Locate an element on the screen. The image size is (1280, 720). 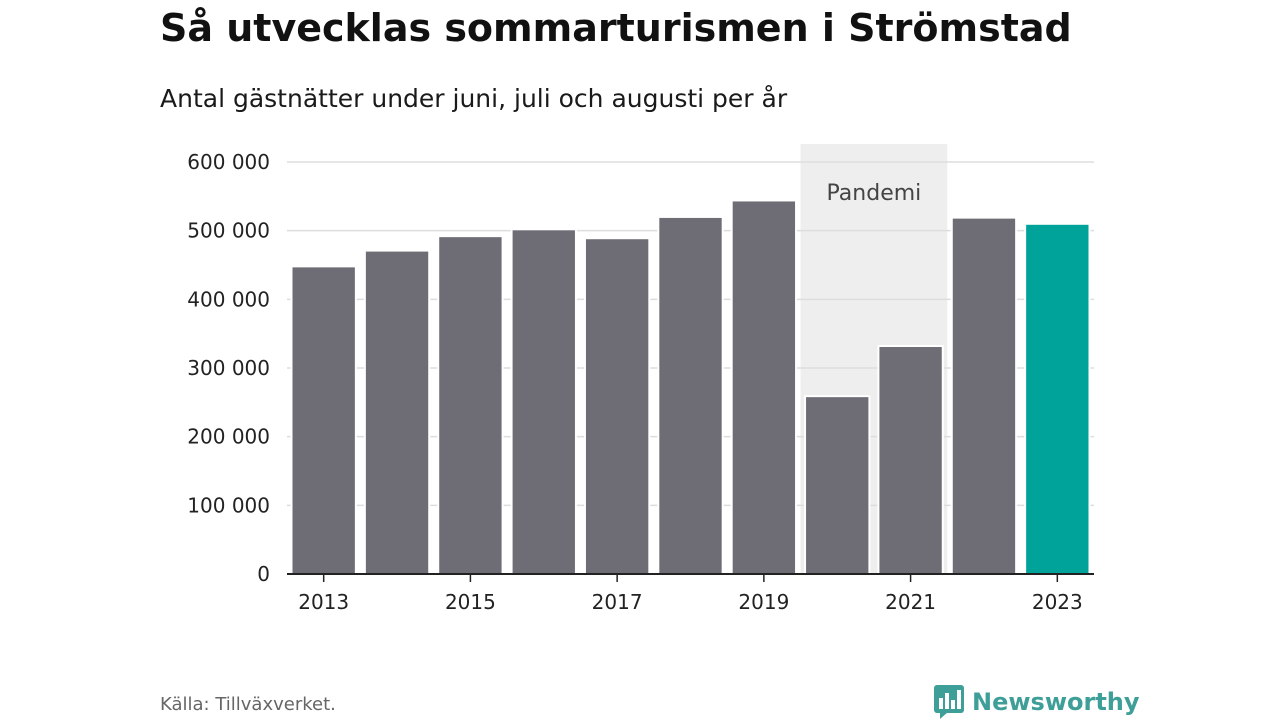
bar-2013 is located at coordinates (323, 420).